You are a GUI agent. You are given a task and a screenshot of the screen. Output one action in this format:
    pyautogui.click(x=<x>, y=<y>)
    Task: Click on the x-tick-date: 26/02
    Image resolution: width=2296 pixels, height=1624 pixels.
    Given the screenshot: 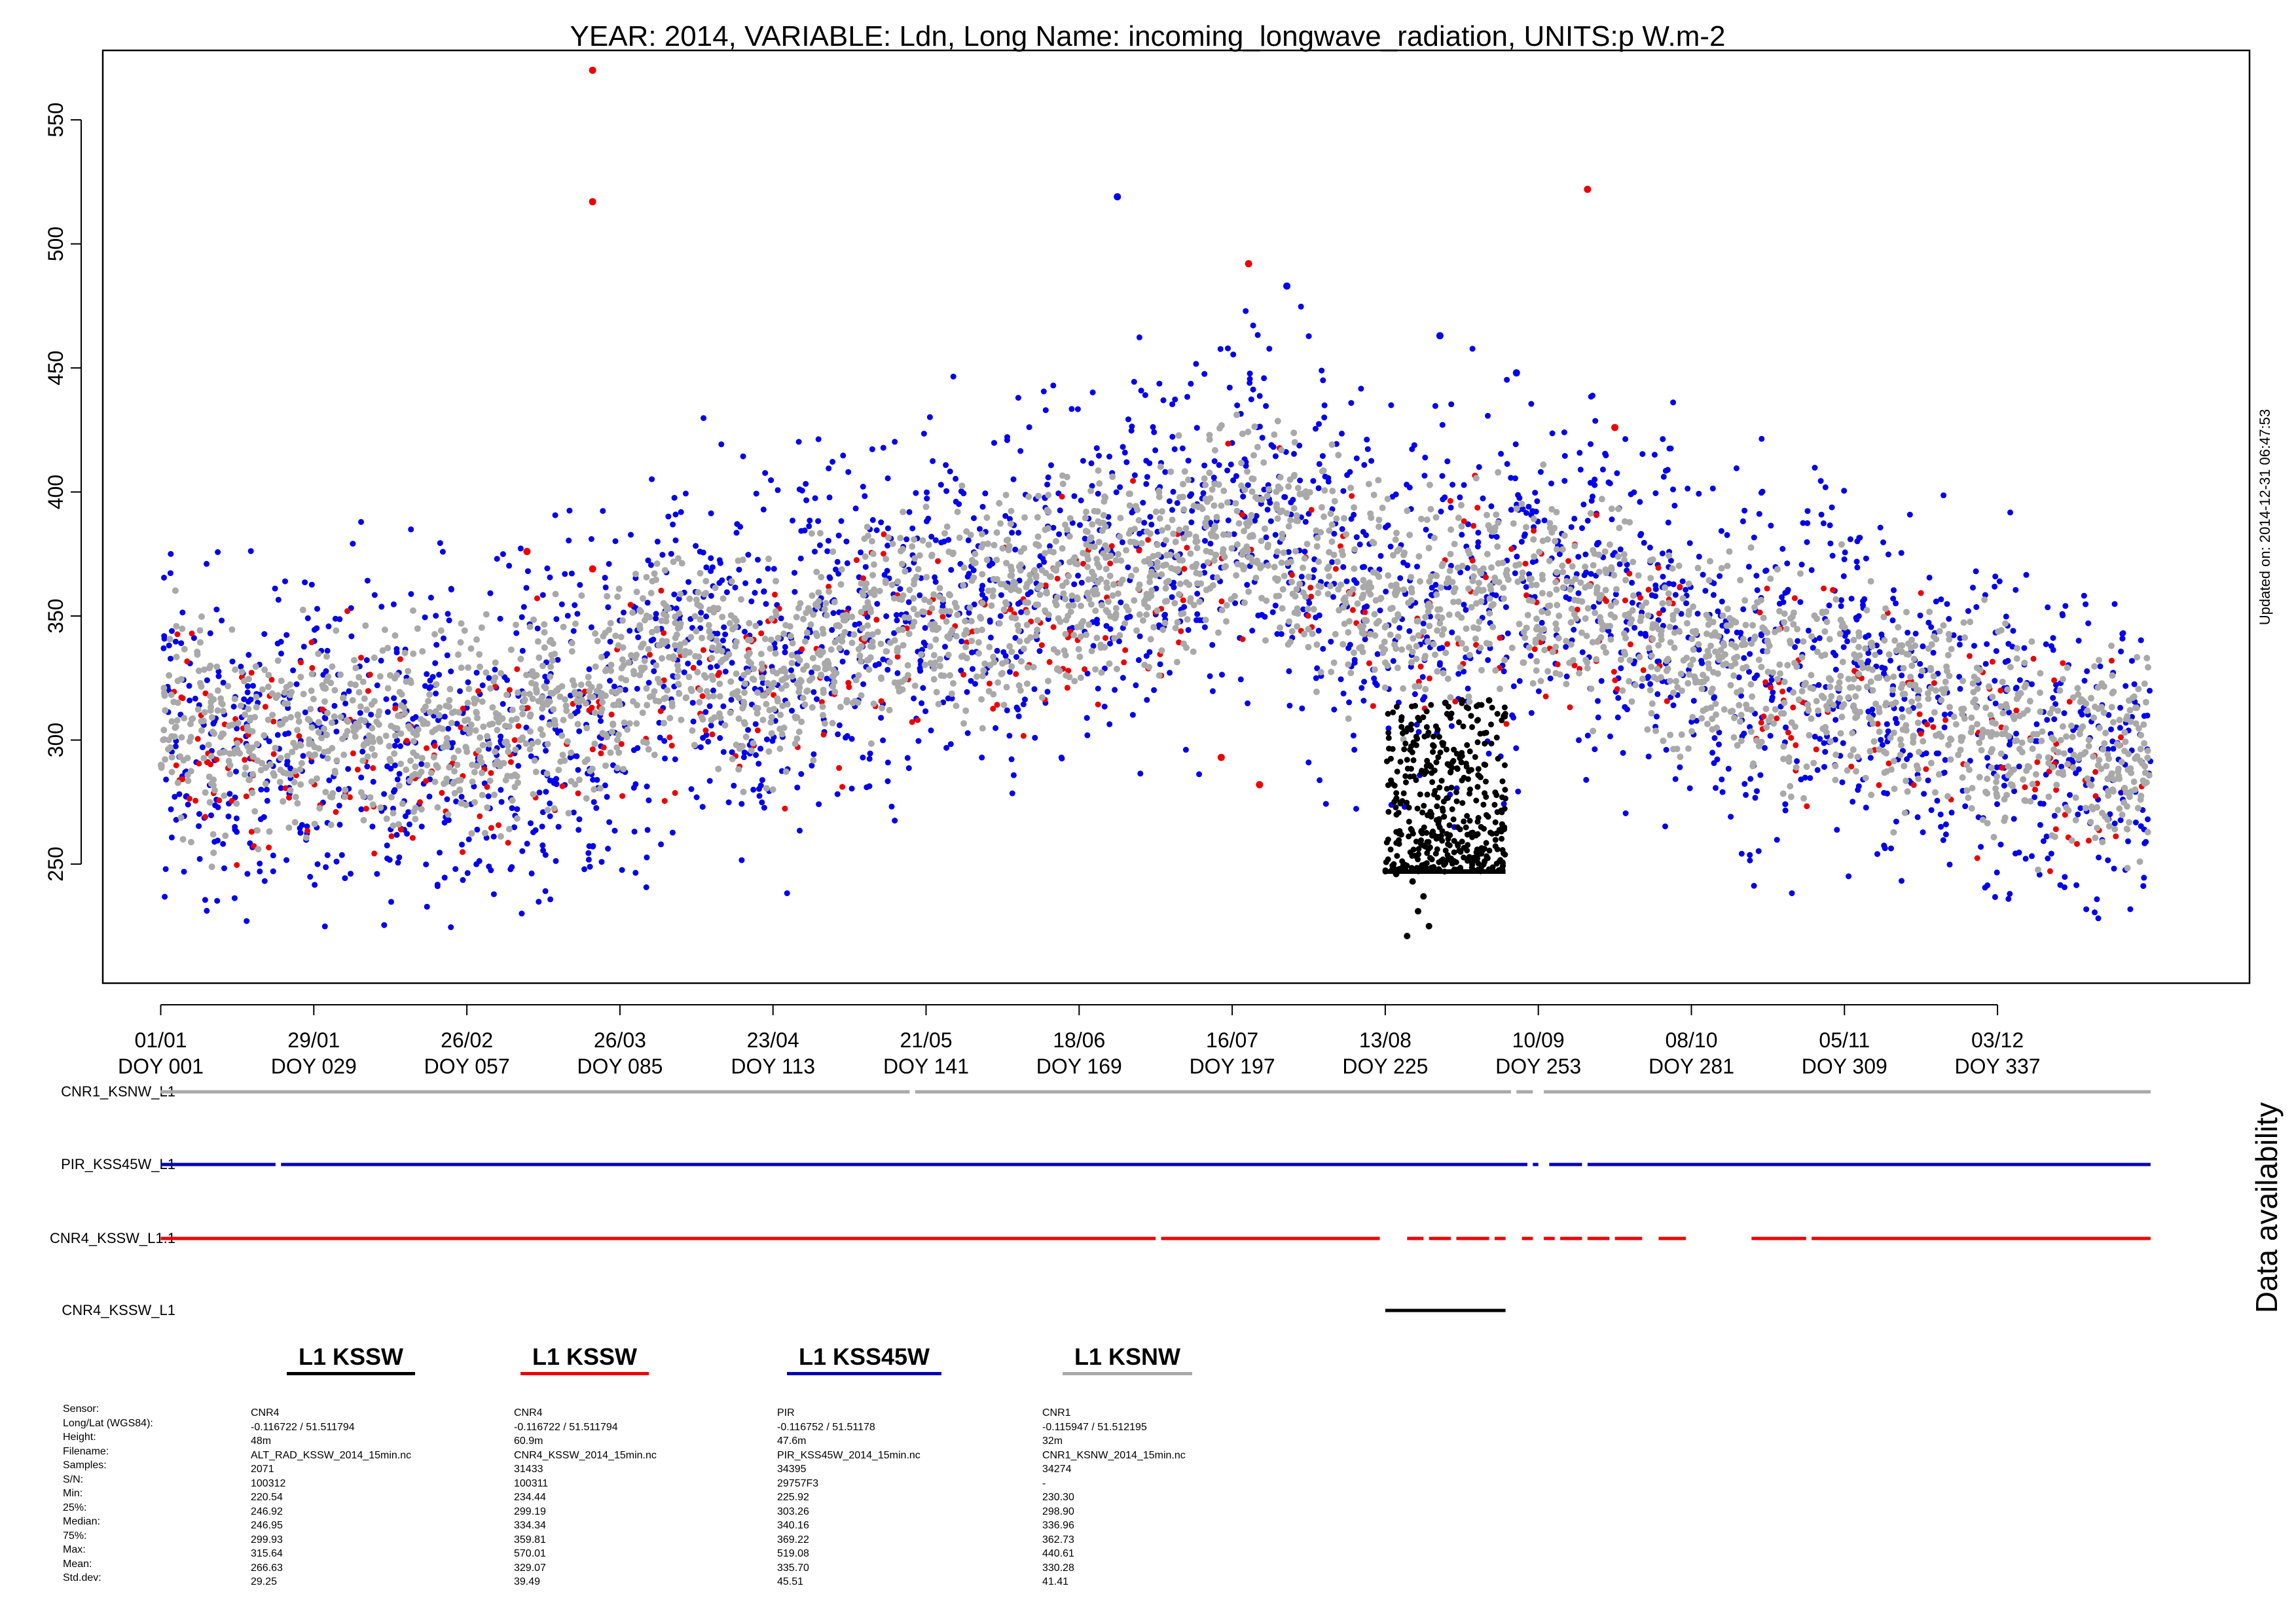 What is the action you would take?
    pyautogui.click(x=467, y=1040)
    